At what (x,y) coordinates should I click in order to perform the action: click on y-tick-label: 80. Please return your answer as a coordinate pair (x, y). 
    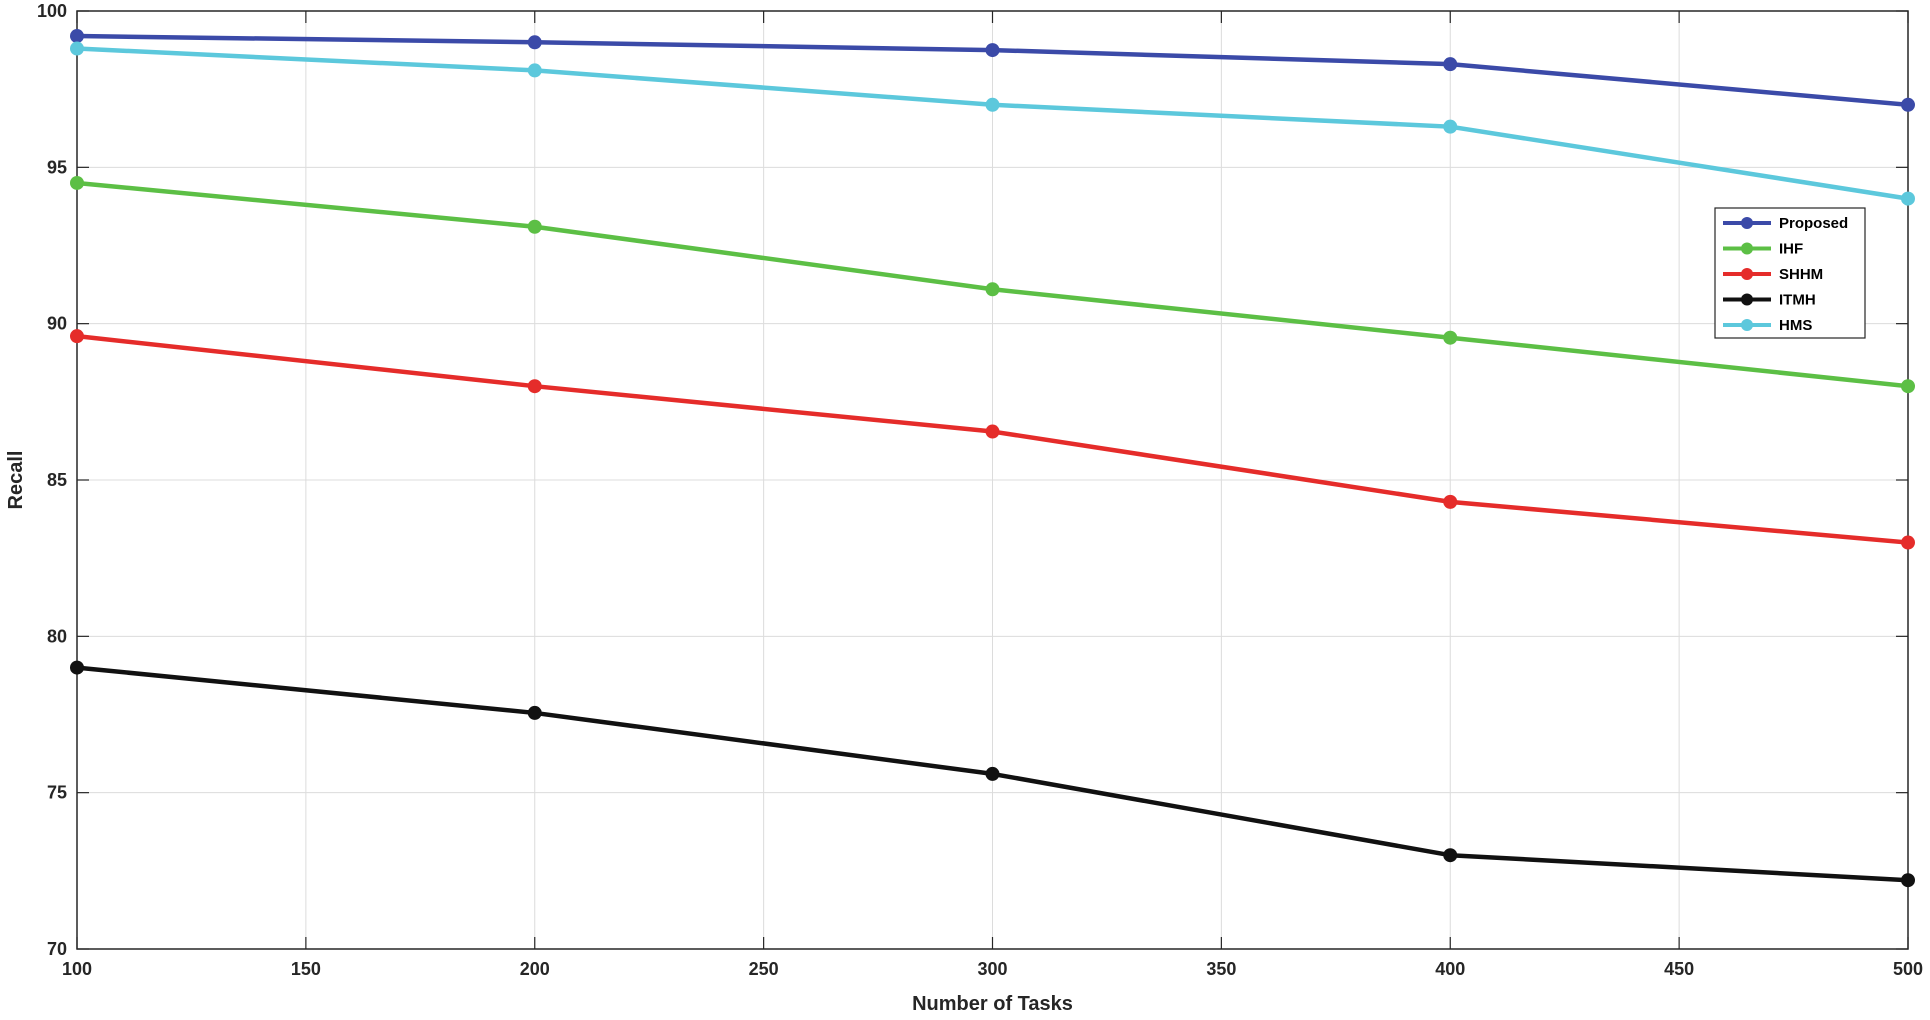
    Looking at the image, I should click on (57, 636).